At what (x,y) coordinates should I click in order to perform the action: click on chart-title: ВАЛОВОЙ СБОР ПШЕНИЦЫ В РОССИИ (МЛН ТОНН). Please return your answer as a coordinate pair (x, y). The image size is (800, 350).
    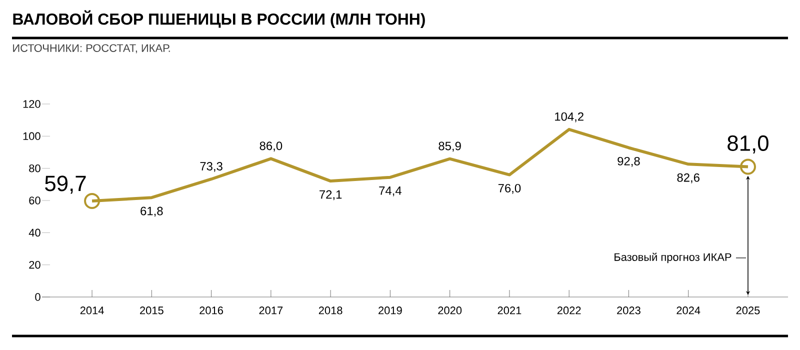
    Looking at the image, I should click on (219, 19).